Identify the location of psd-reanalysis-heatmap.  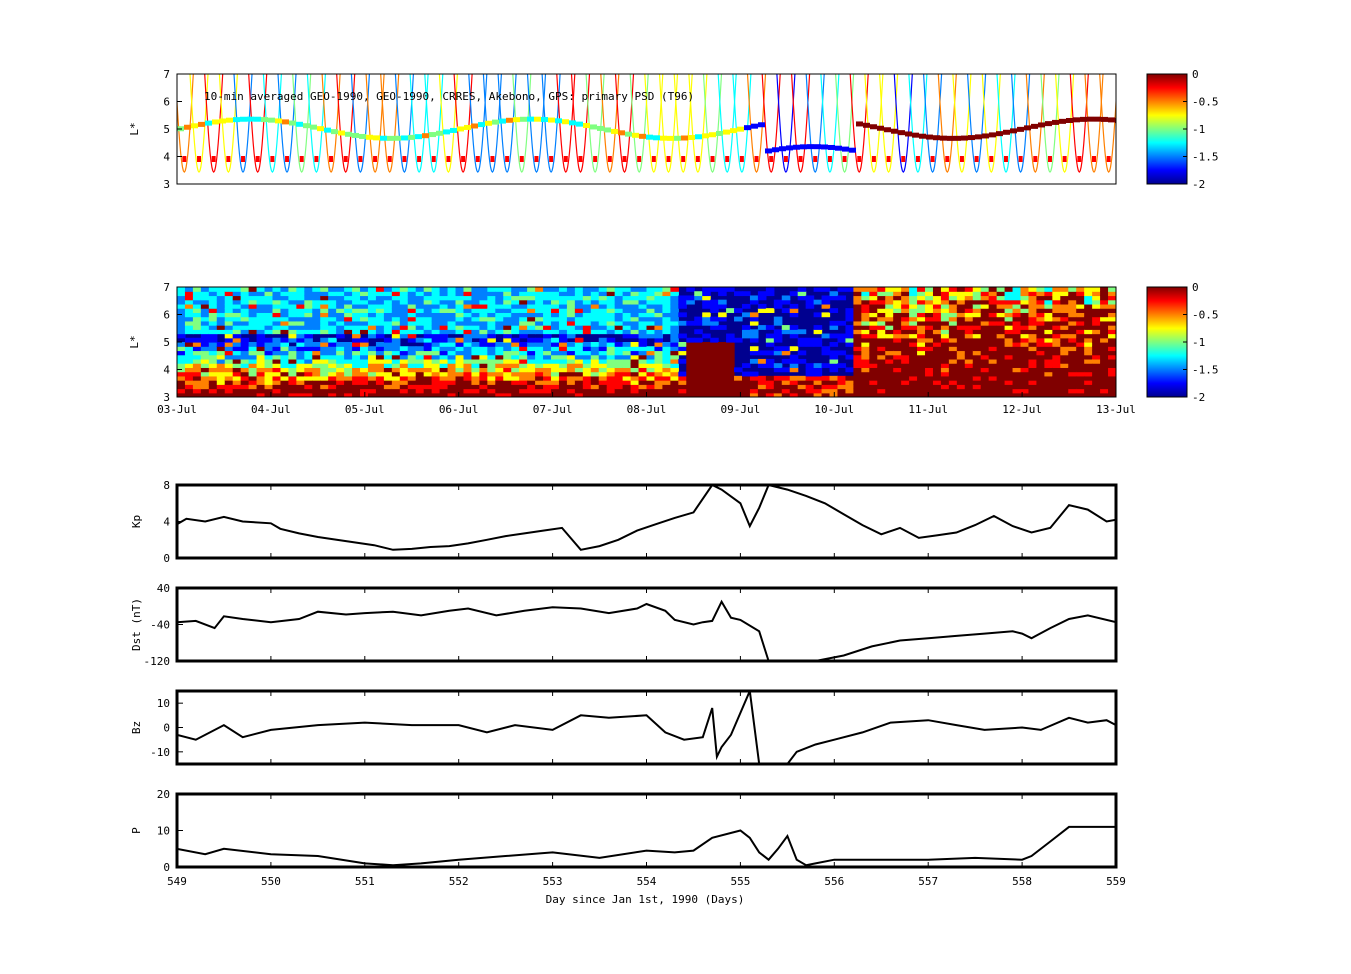
(646, 342).